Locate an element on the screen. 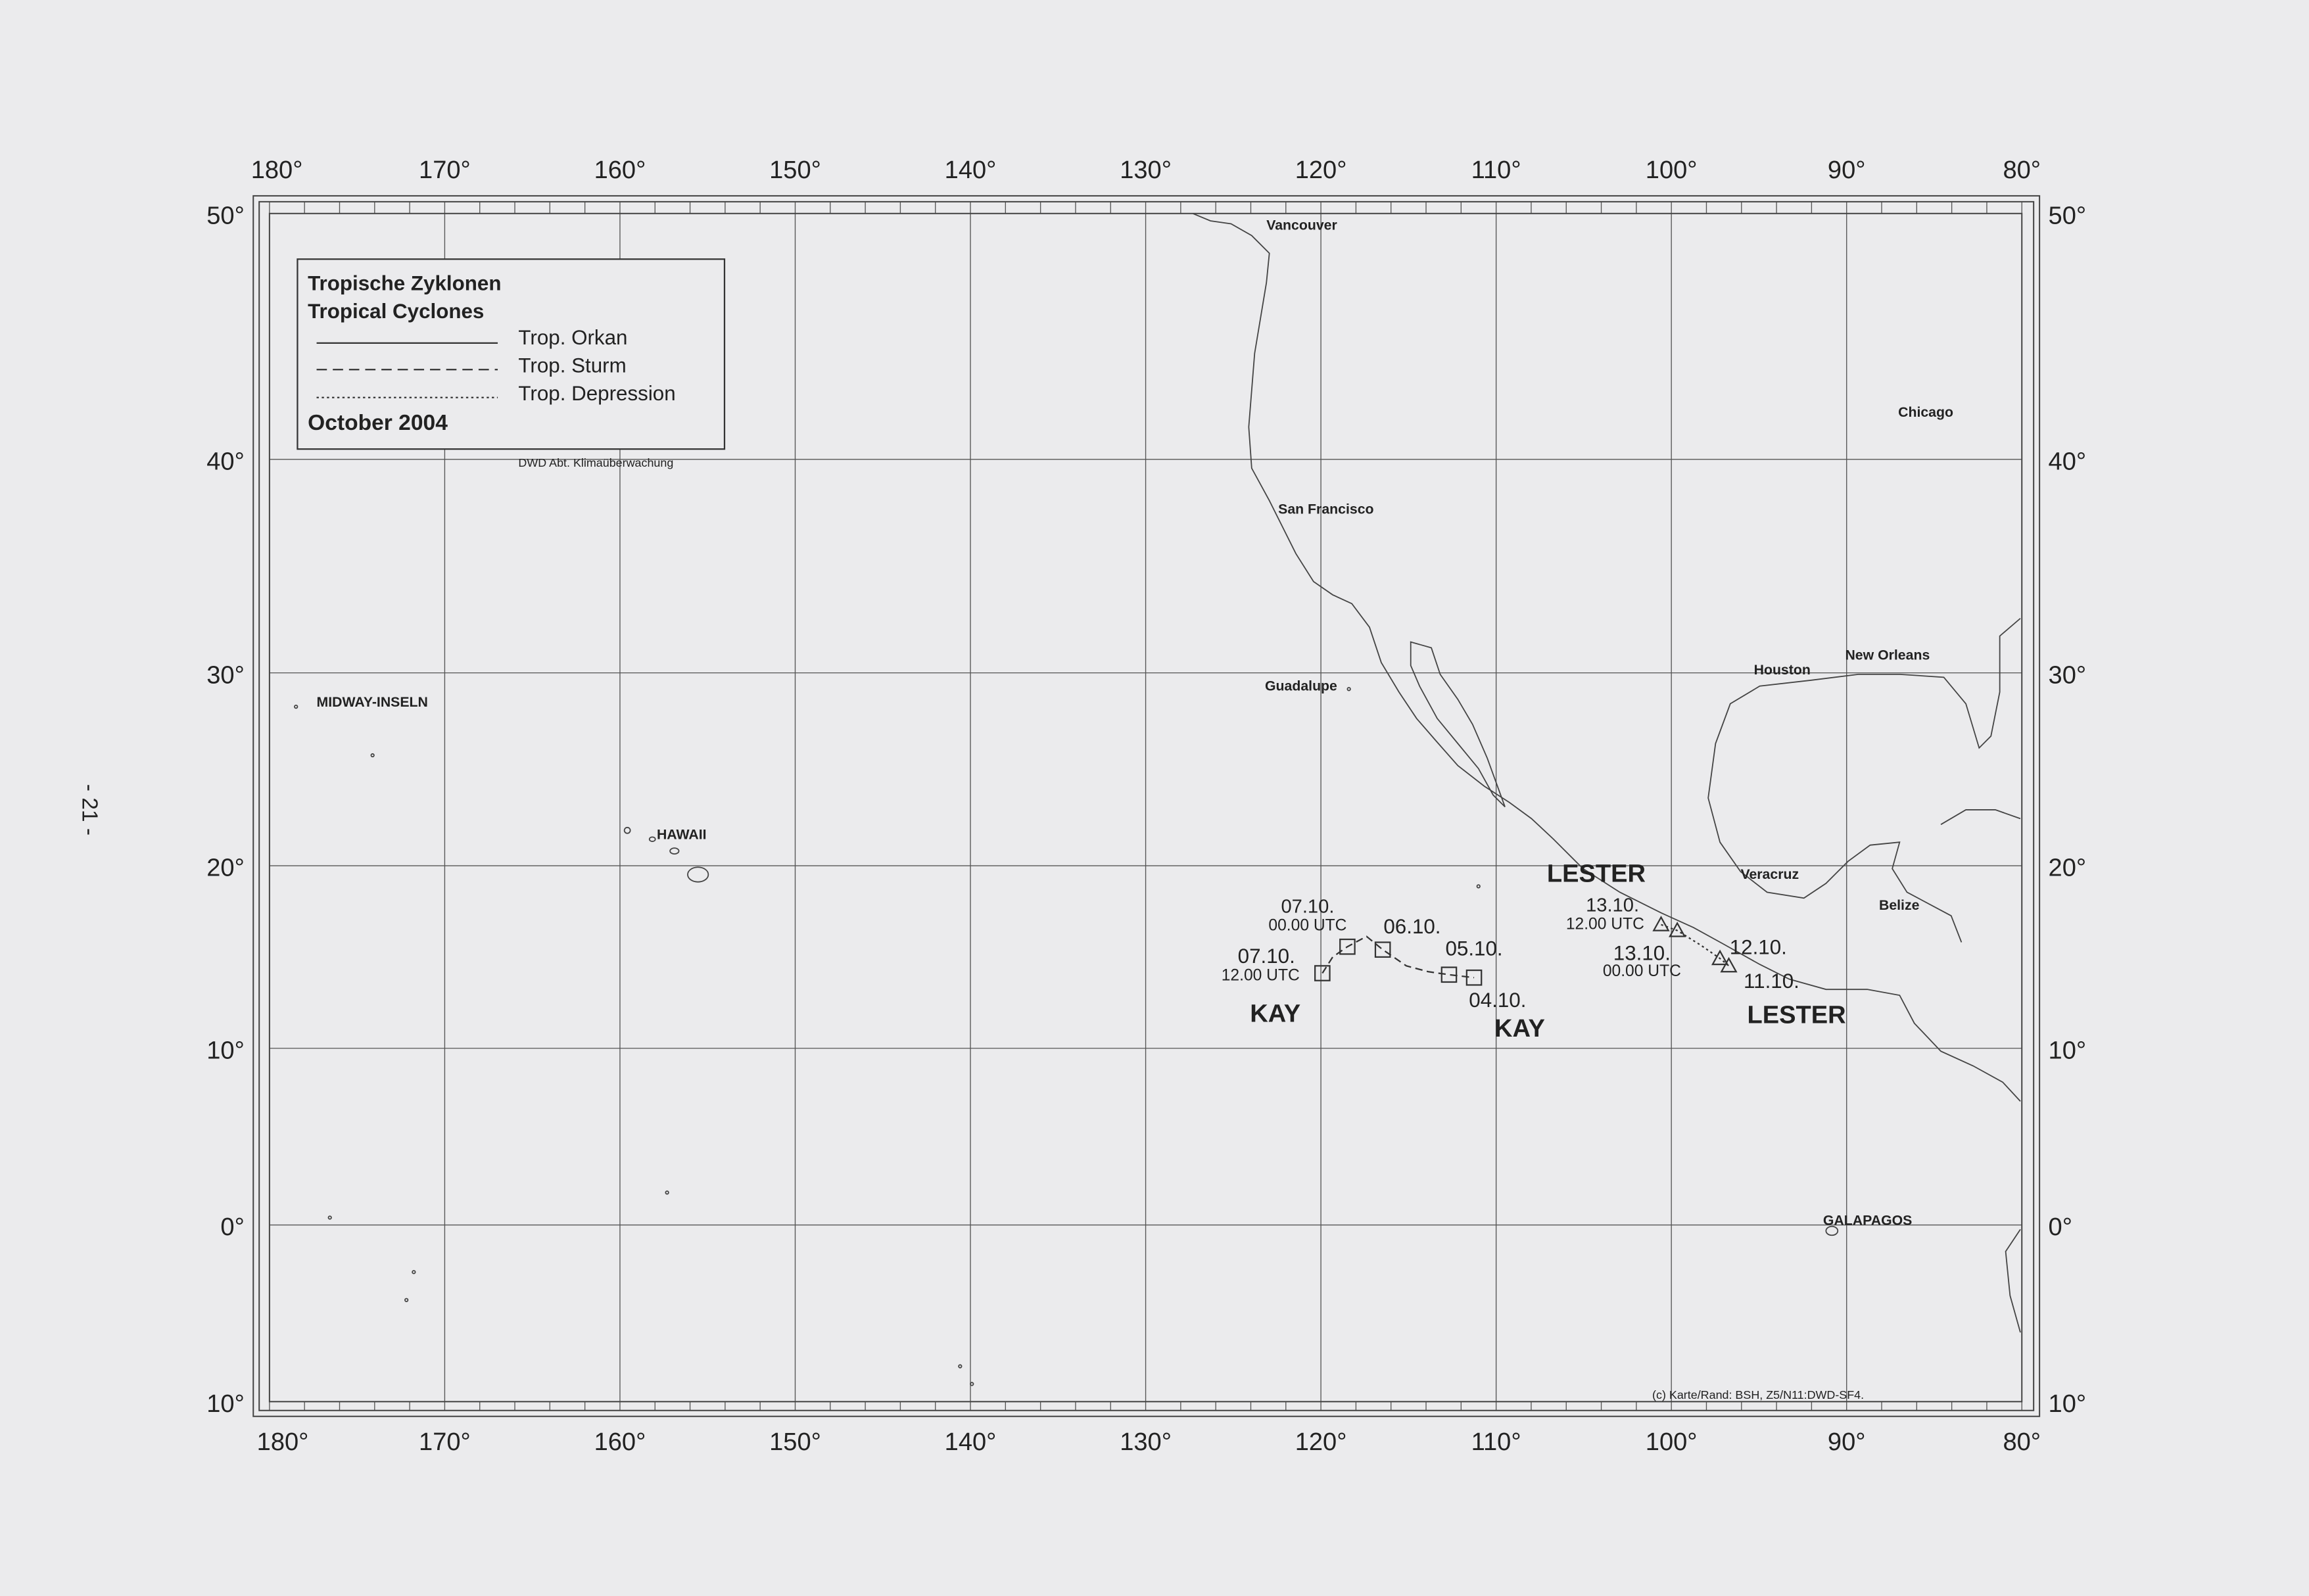 The width and height of the screenshot is (2309, 1596). longitude-label-top: 130° is located at coordinates (1146, 170).